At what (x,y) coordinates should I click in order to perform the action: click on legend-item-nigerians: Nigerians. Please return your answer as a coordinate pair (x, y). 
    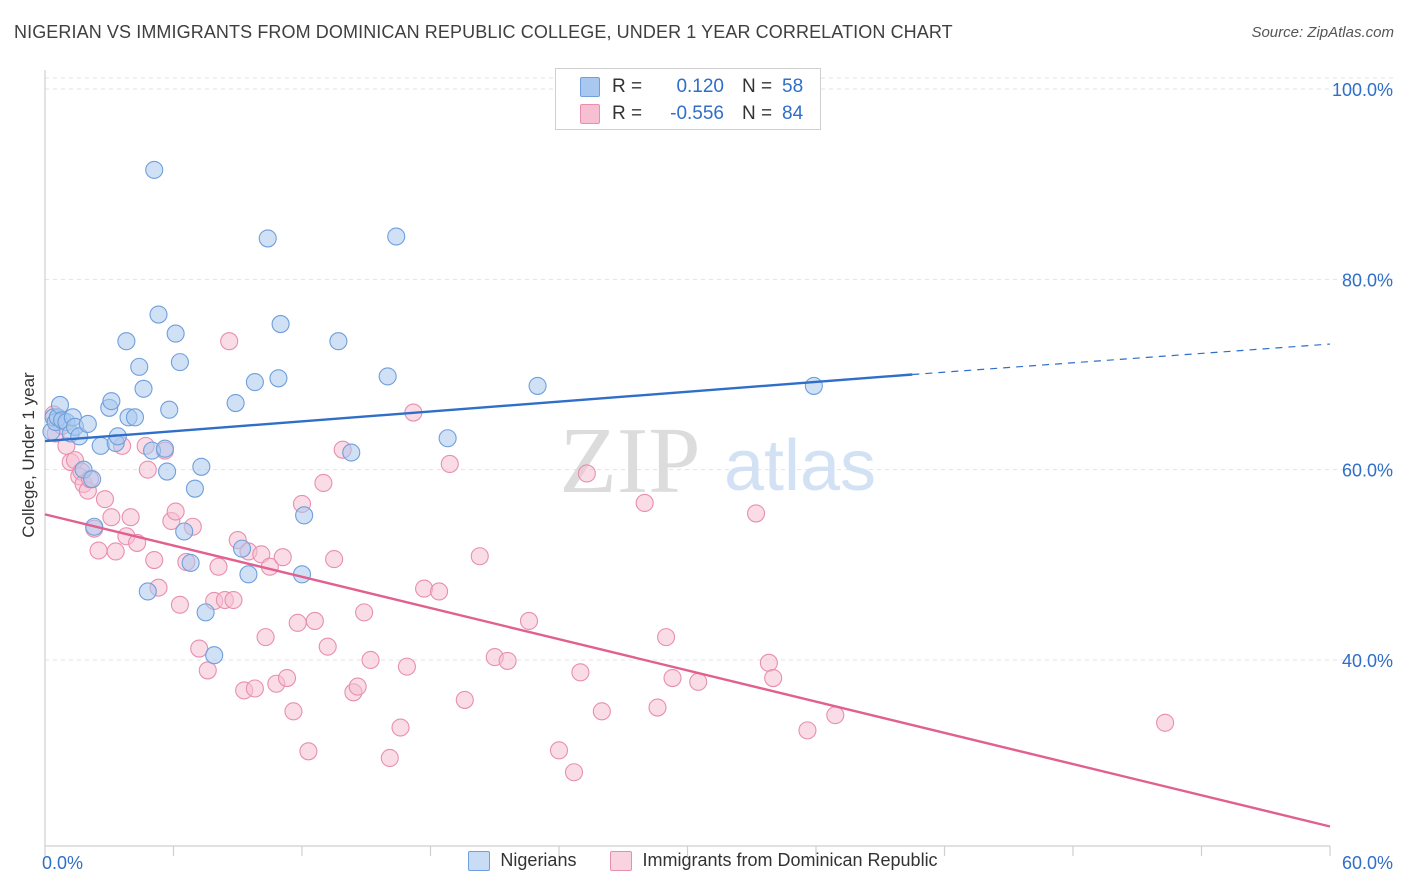
    Looking at the image, I should click on (522, 860).